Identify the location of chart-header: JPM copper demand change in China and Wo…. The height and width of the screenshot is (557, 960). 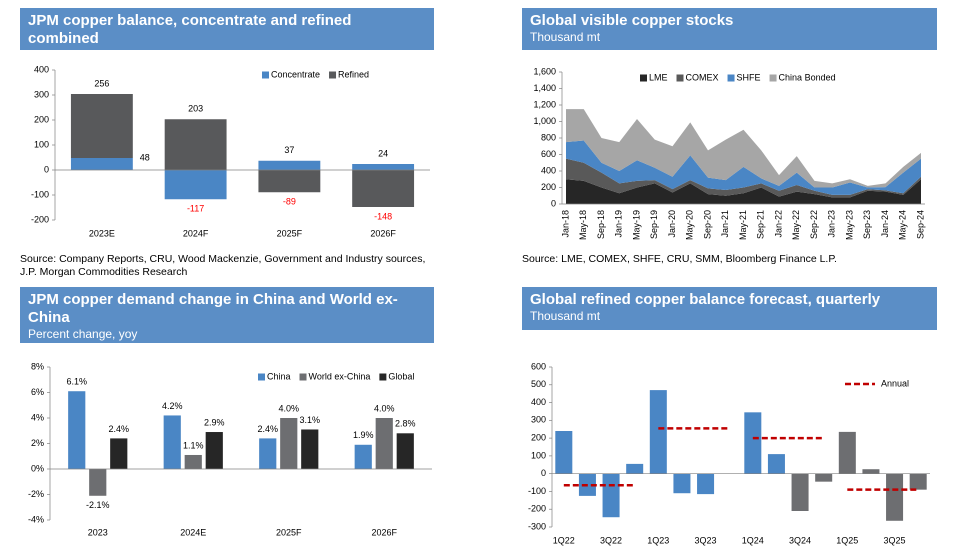
(227, 315).